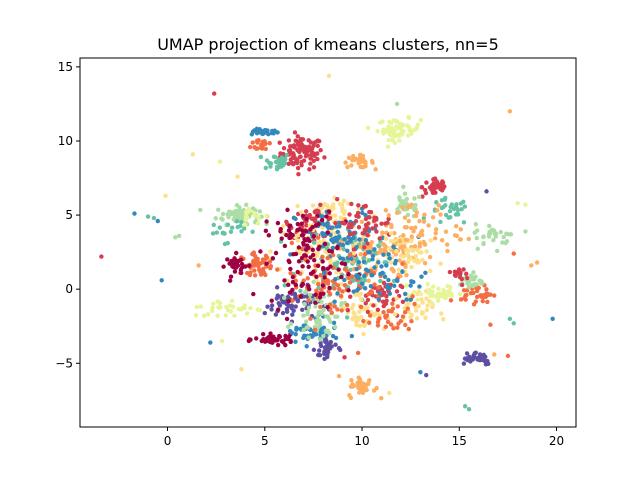 Image resolution: width=640 pixels, height=480 pixels. I want to click on y-tick-label: 15, so click(65, 67).